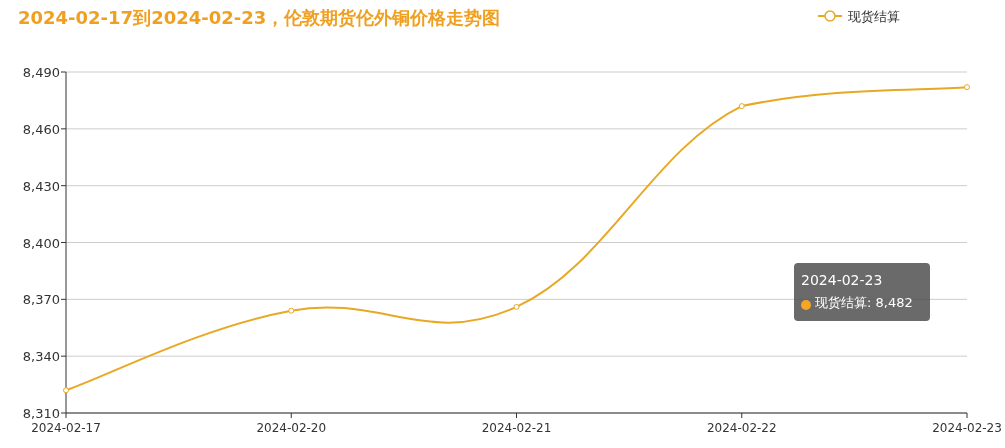 This screenshot has width=1005, height=448. What do you see at coordinates (41, 300) in the screenshot?
I see `y-tick-label: 8,370` at bounding box center [41, 300].